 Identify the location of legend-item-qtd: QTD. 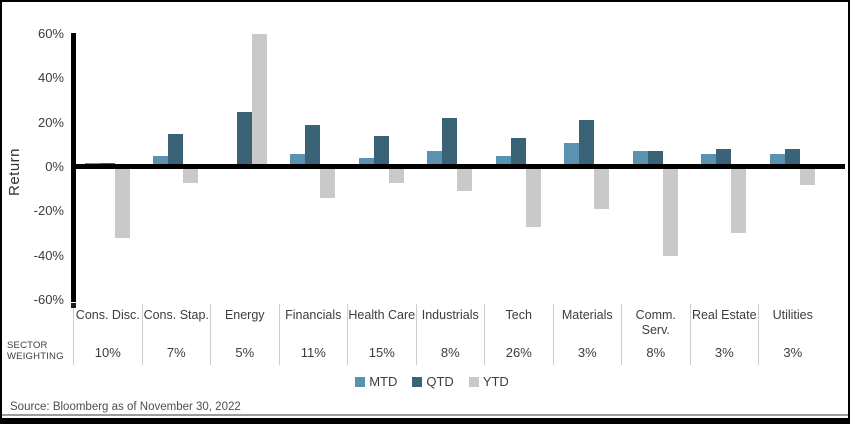
(433, 381).